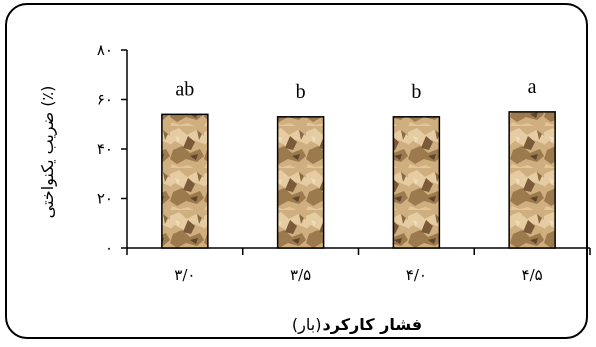  What do you see at coordinates (184, 89) in the screenshot?
I see `bar-data-label: ab` at bounding box center [184, 89].